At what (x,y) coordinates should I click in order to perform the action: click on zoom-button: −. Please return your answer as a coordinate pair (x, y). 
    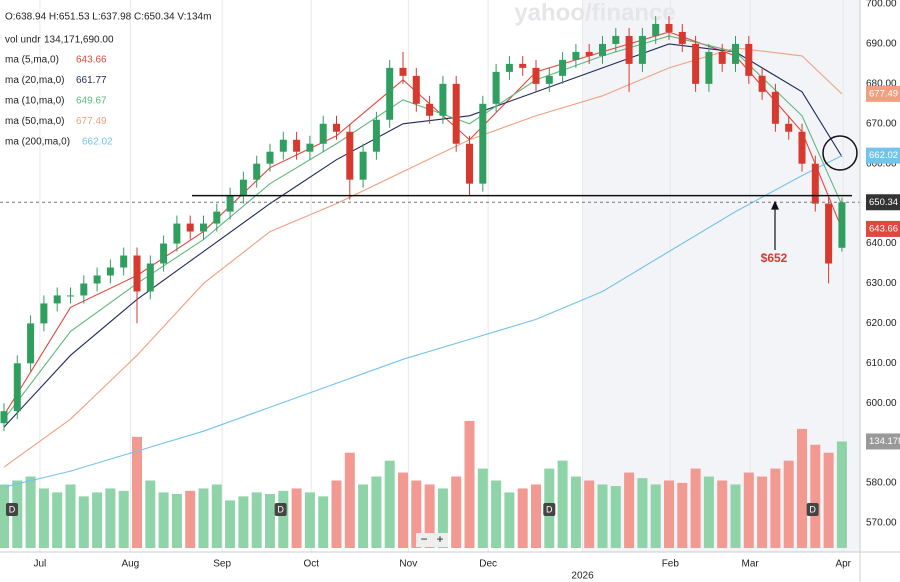
    Looking at the image, I should click on (424, 539).